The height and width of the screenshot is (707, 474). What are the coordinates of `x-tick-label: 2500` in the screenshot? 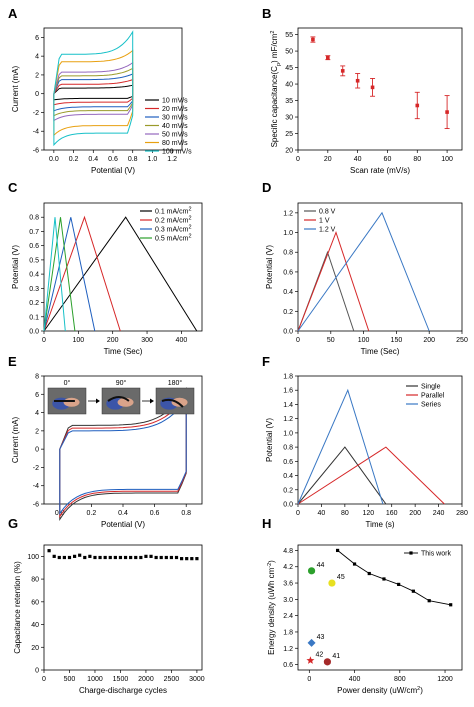 It's located at (172, 679).